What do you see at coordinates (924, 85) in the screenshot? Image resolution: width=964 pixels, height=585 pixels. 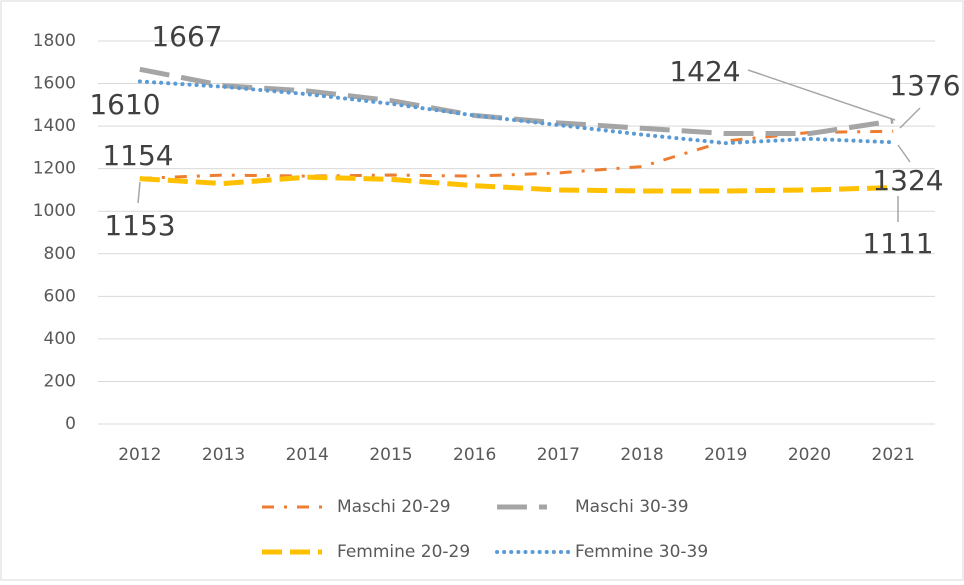 I see `data-label: 1376` at bounding box center [924, 85].